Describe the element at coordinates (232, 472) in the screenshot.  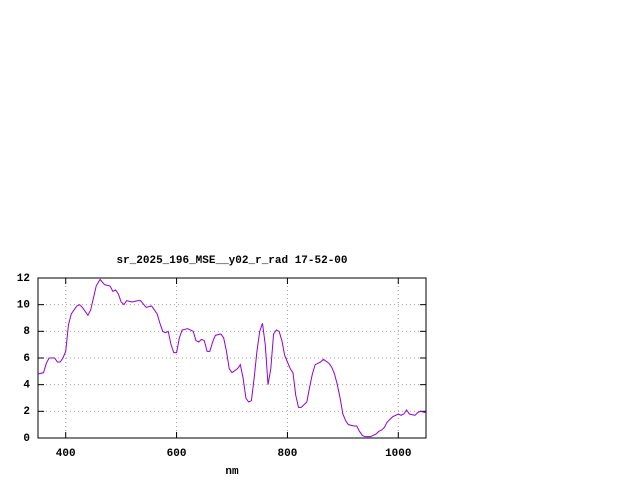
I see `x-axis-label: nm` at that location.